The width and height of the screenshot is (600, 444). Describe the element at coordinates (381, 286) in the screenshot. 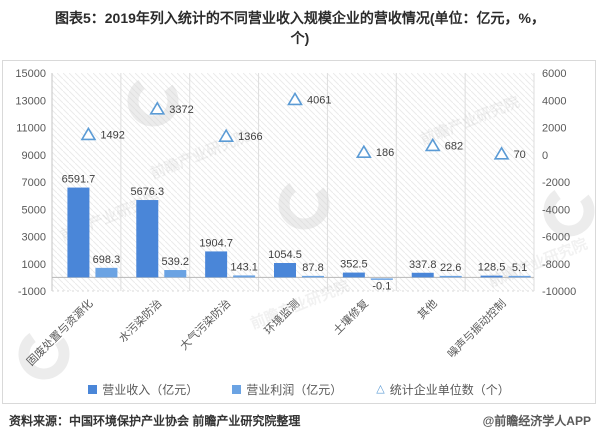

I see `profit-label: -0.1` at that location.